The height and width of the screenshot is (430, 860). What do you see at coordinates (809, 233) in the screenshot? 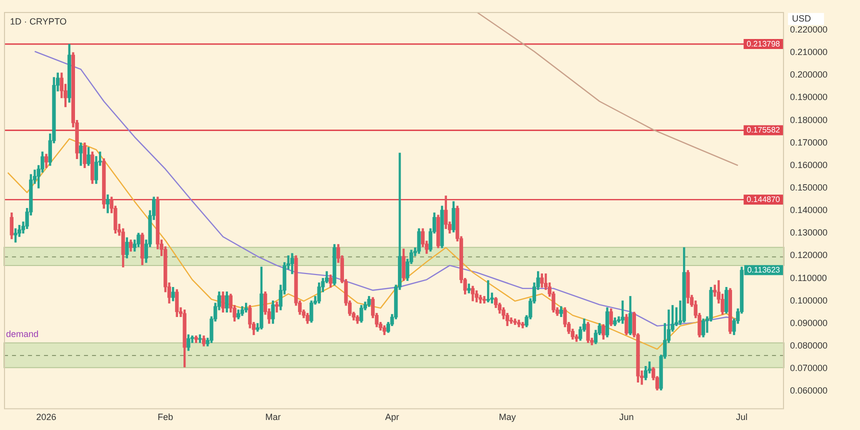
I see `y-tick-label: 0.130000` at bounding box center [809, 233].